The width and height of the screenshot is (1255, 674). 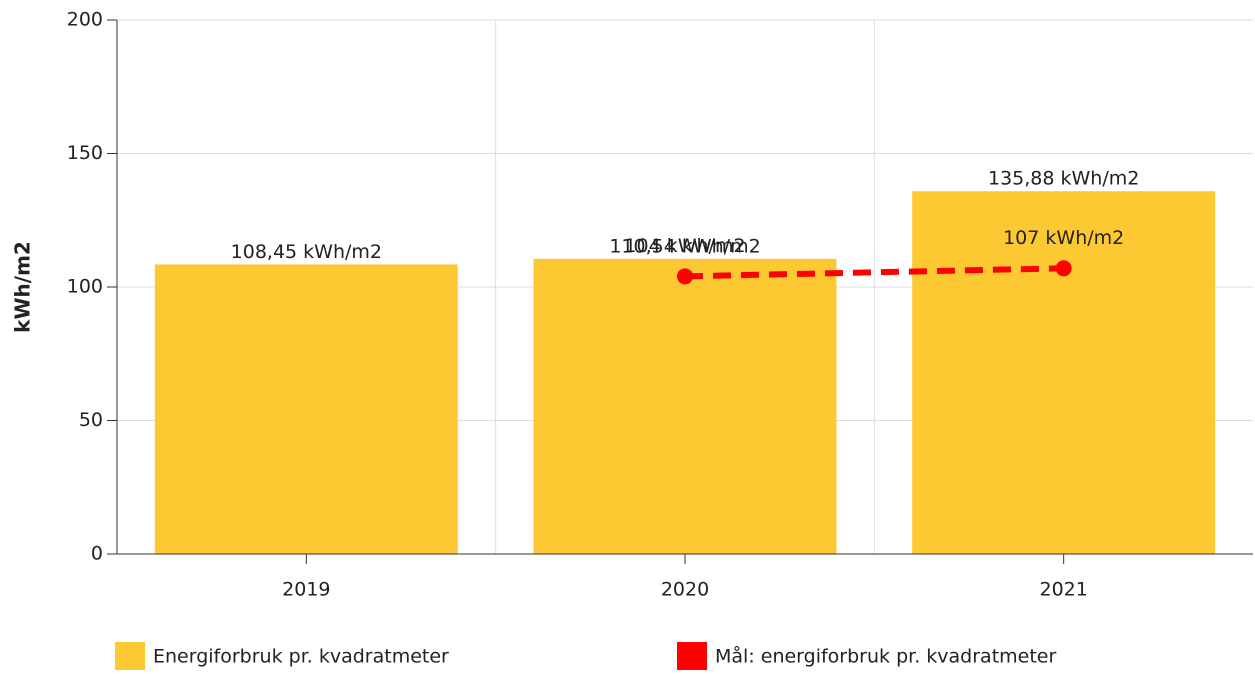 What do you see at coordinates (23, 287) in the screenshot?
I see `y-axis-label: kWh/m2` at bounding box center [23, 287].